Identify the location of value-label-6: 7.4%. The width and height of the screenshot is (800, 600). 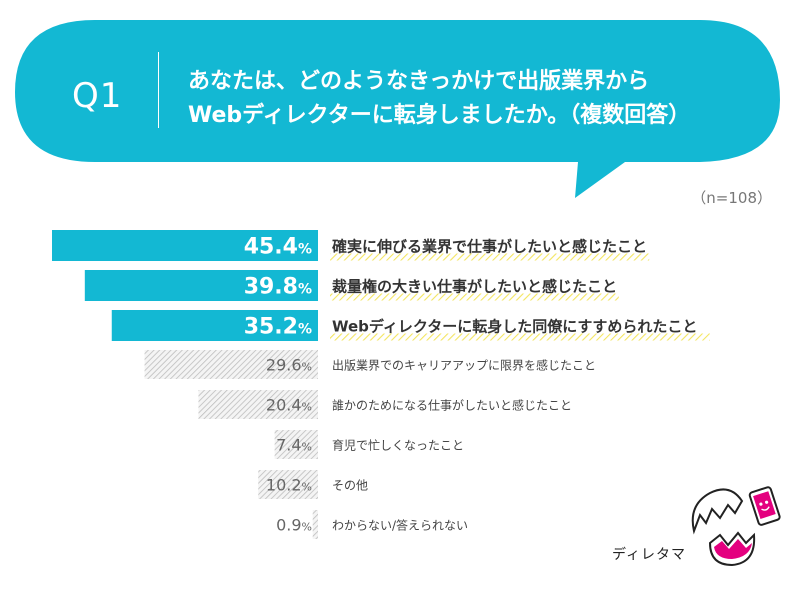
(294, 445).